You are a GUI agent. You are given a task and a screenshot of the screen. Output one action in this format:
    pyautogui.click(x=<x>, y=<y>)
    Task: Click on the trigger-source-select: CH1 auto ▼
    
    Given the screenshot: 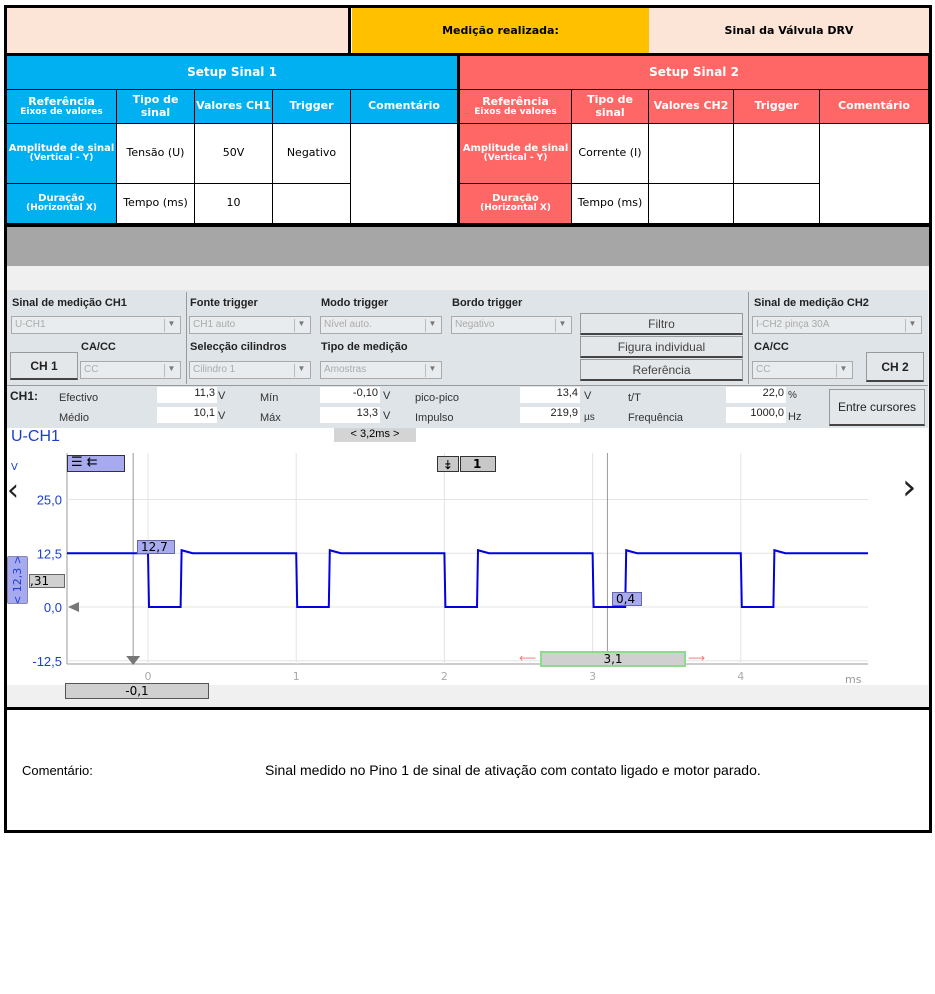 What is the action you would take?
    pyautogui.click(x=250, y=325)
    